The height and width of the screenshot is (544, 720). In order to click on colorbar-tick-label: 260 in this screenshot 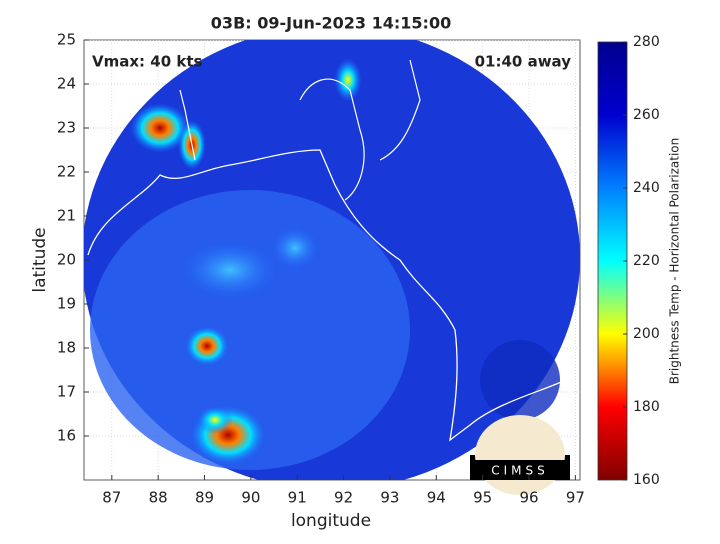, I will do `click(646, 115)`.